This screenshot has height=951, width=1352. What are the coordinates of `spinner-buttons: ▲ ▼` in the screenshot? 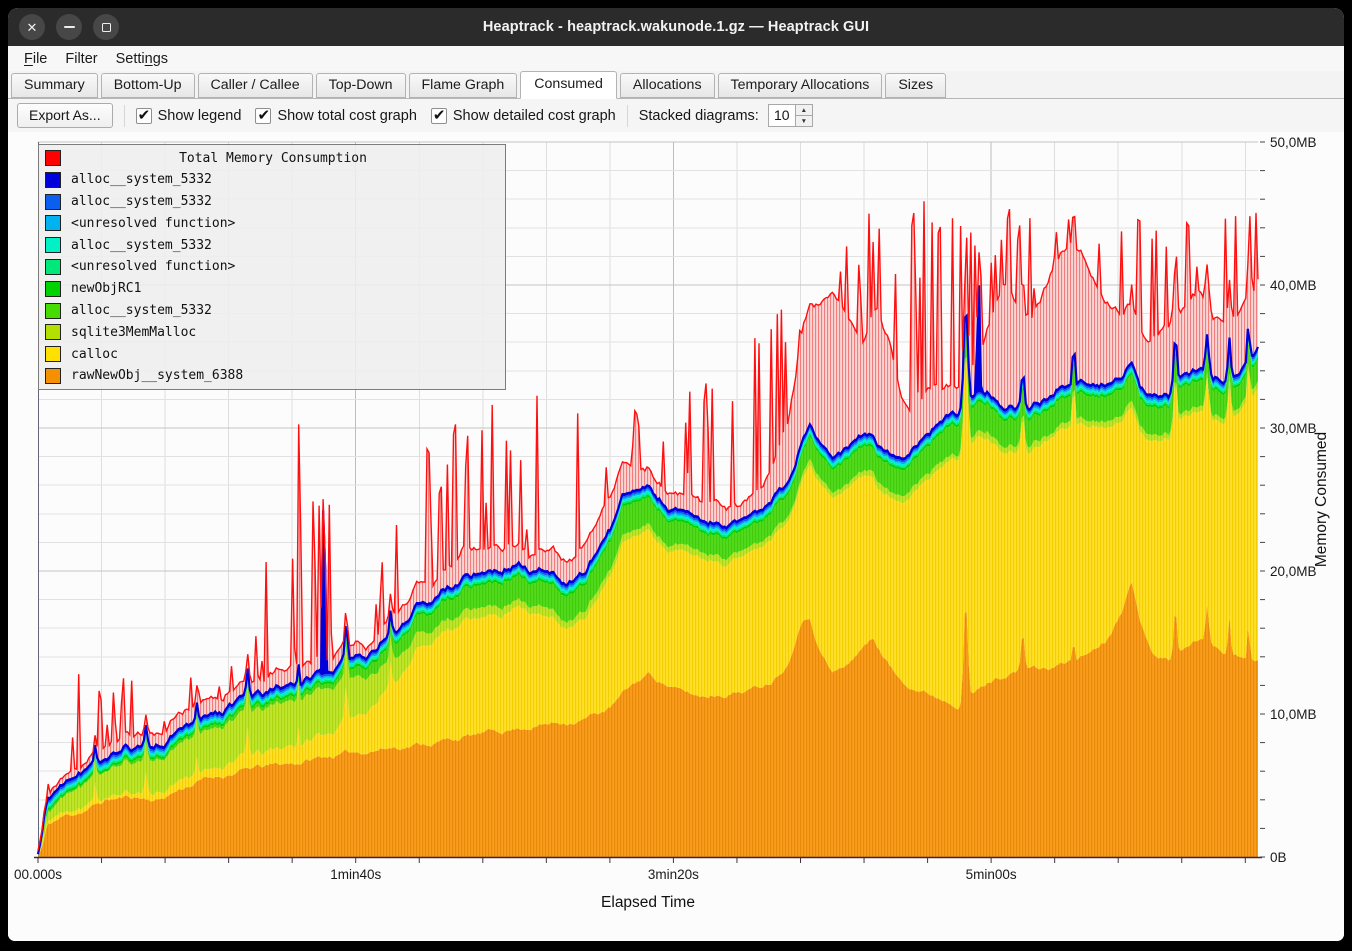 It's located at (804, 115).